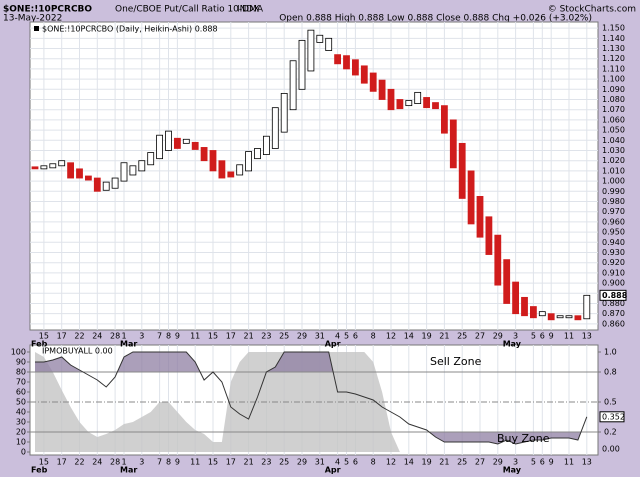 This screenshot has width=640, height=477. I want to click on y-tick-label: 100, so click(18, 352).